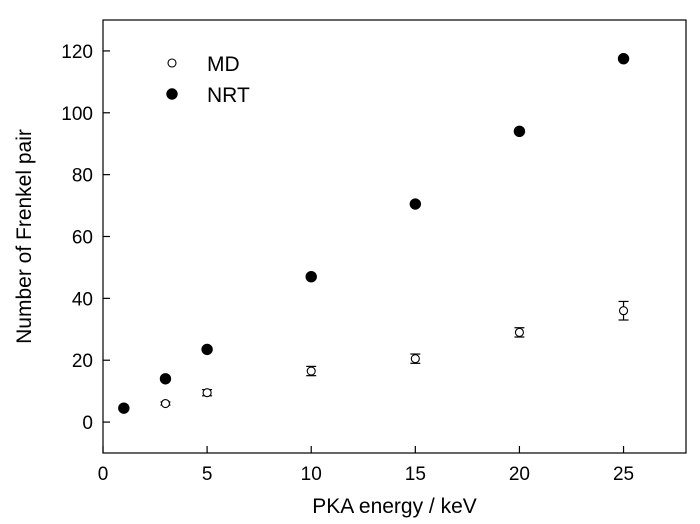 The image size is (700, 524). Describe the element at coordinates (82, 238) in the screenshot. I see `y-tick-label: 60` at that location.